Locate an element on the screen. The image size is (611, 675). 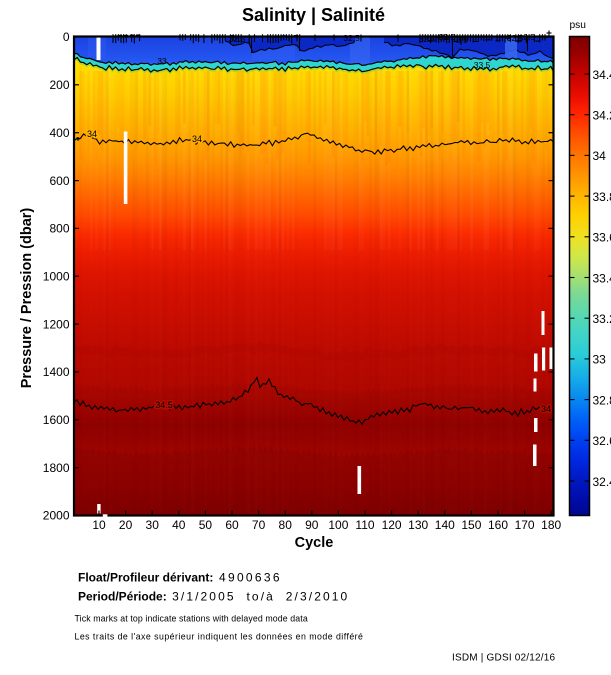
svg-text: 160 is located at coordinates (498, 525).